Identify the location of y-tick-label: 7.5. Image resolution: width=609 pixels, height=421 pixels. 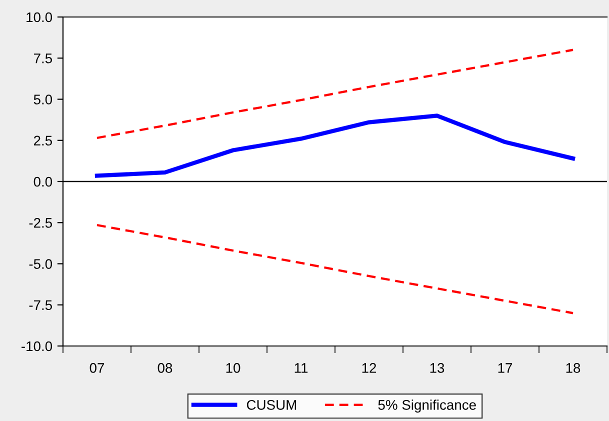
(43, 59).